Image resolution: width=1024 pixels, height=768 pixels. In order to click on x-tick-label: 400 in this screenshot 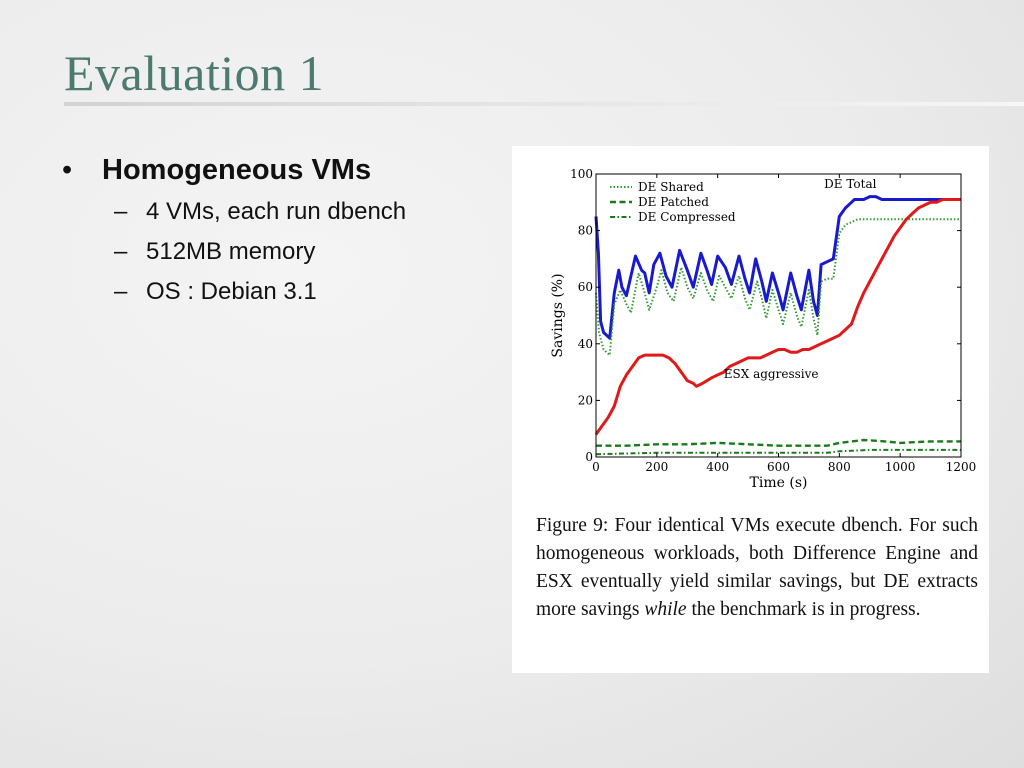, I will do `click(717, 467)`.